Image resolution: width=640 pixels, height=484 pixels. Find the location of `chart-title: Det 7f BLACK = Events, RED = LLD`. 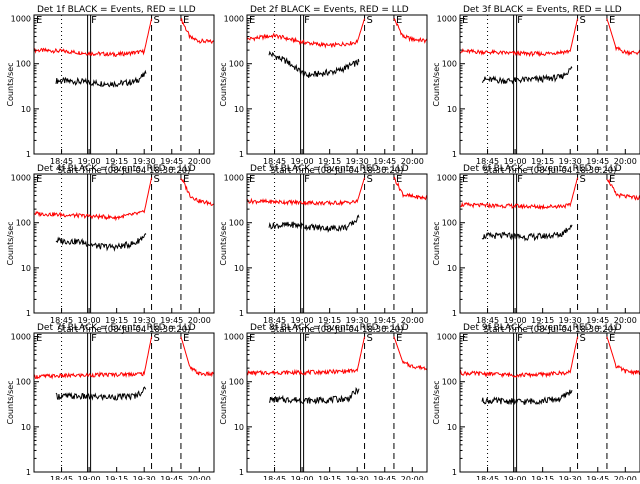

chart-title: Det 7f BLACK = Events, RED = LLD is located at coordinates (116, 328).